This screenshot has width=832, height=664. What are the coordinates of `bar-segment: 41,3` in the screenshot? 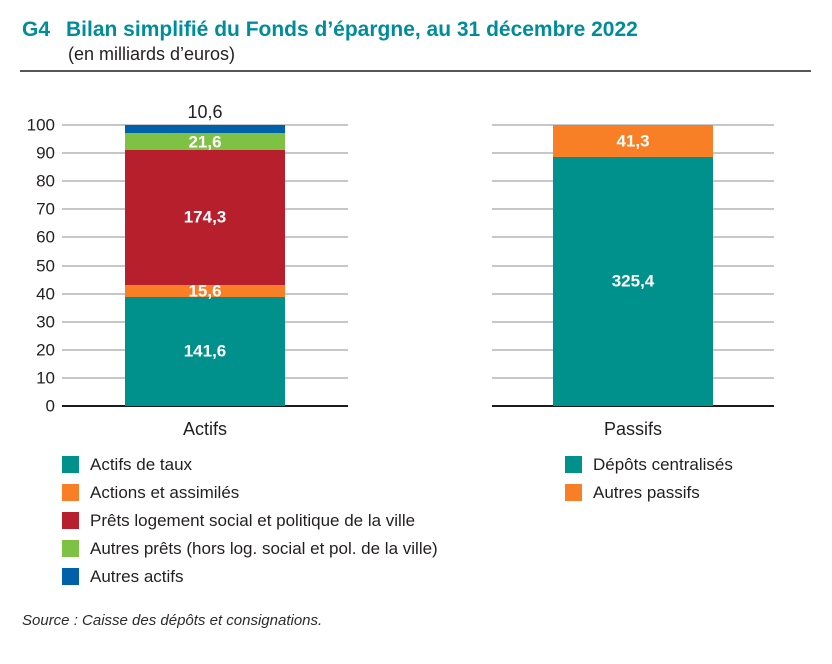 It's located at (633, 141).